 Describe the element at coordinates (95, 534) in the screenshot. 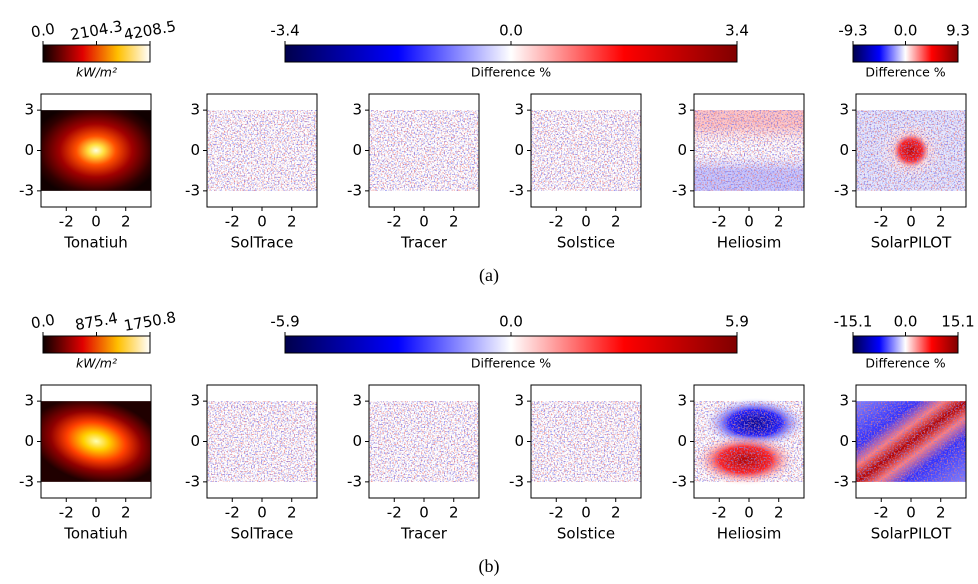

I see `panel-title: Tonatiuh` at that location.